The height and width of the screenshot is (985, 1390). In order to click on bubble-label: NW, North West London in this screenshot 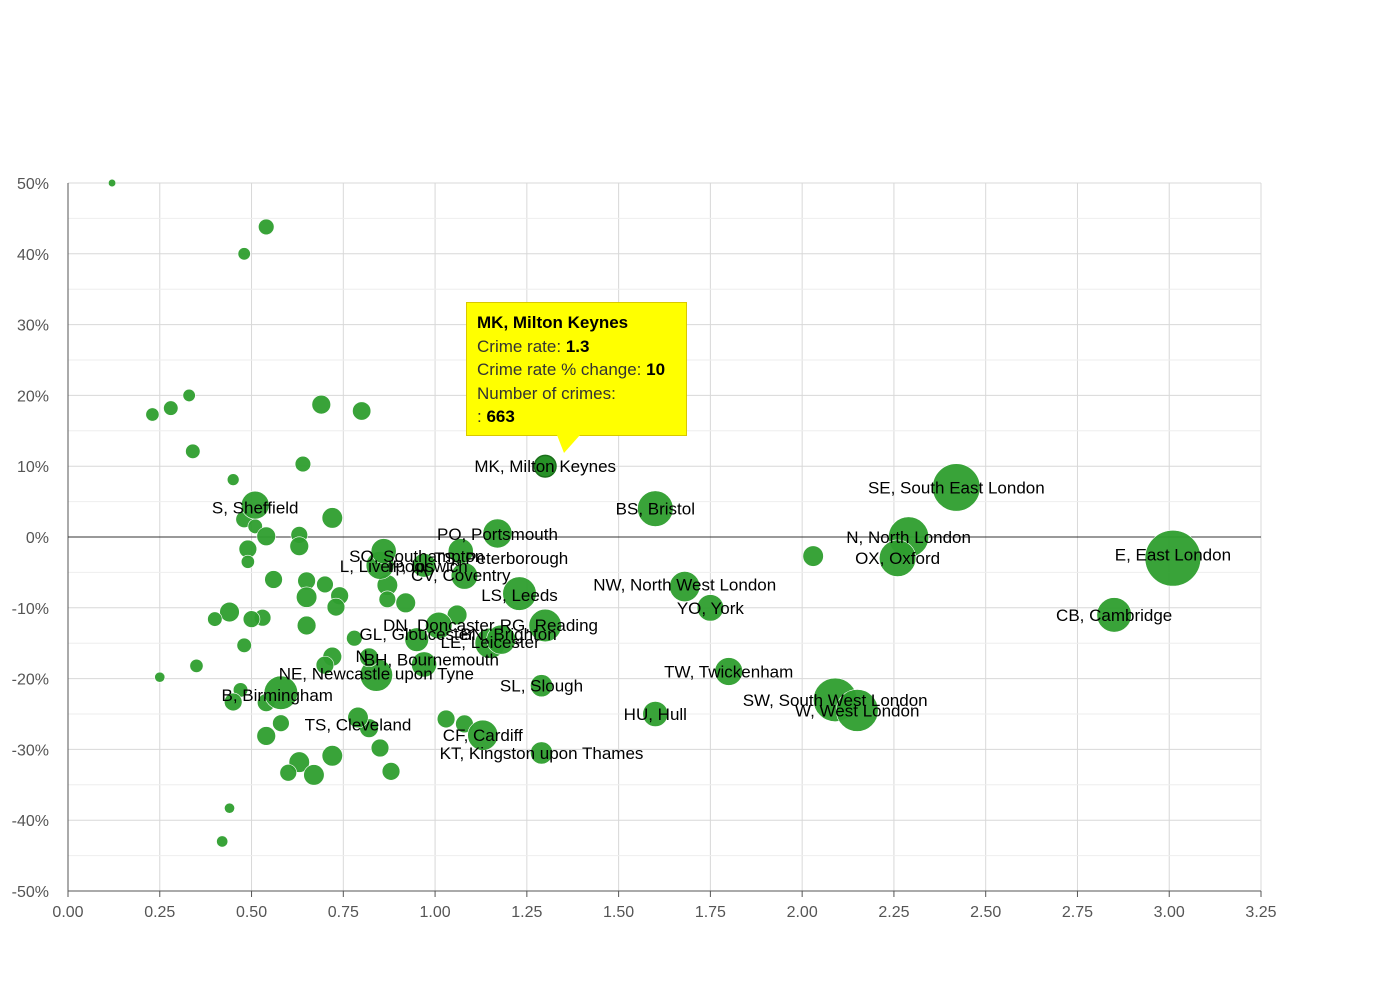, I will do `click(684, 584)`.